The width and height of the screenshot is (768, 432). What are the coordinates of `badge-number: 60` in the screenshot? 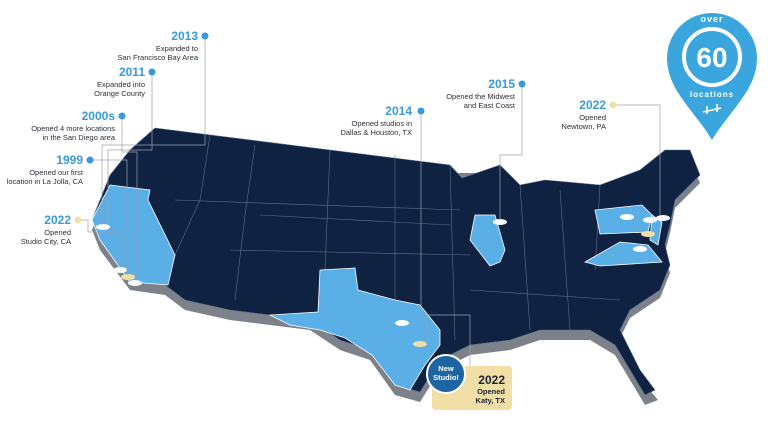 It's located at (711, 57).